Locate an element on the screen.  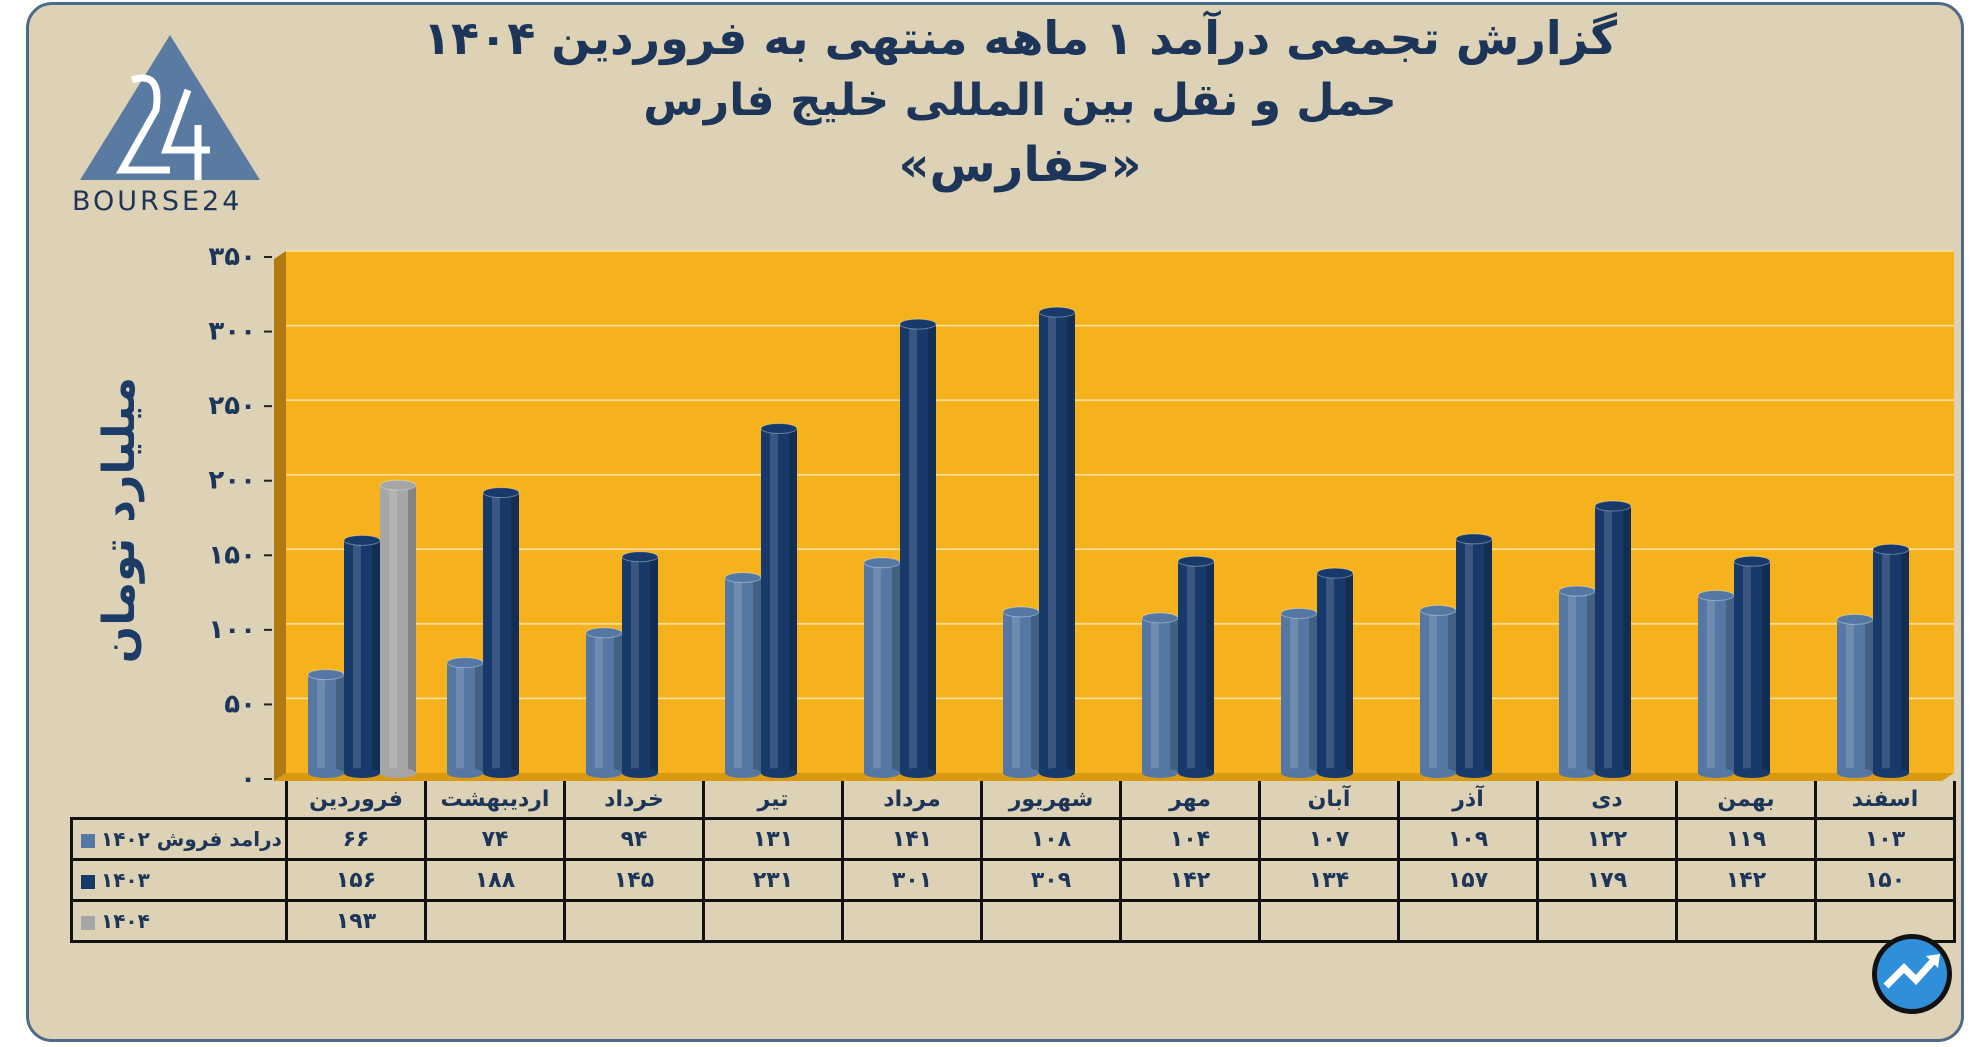
table-cell-value: ۱۵۶ is located at coordinates (356, 880).